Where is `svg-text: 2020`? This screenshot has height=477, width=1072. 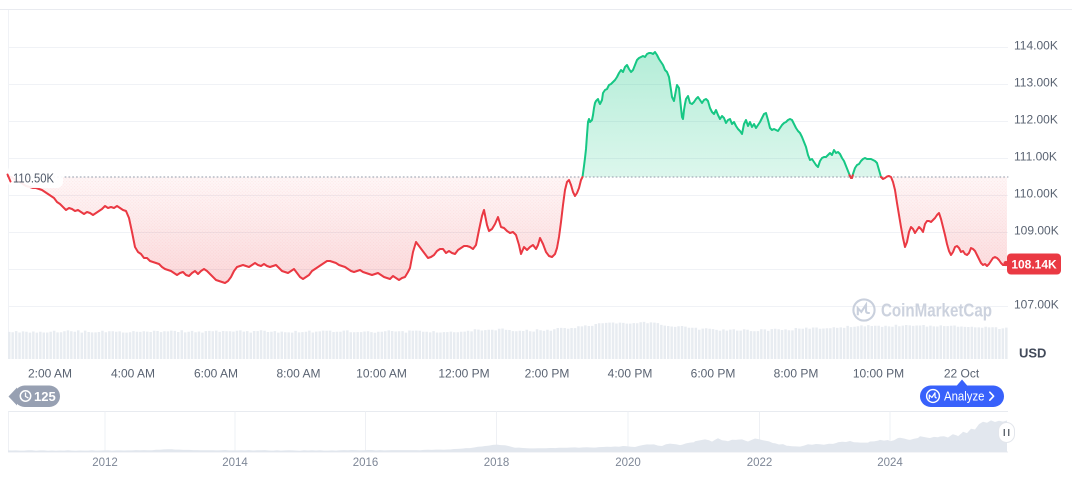
svg-text: 2020 is located at coordinates (628, 463).